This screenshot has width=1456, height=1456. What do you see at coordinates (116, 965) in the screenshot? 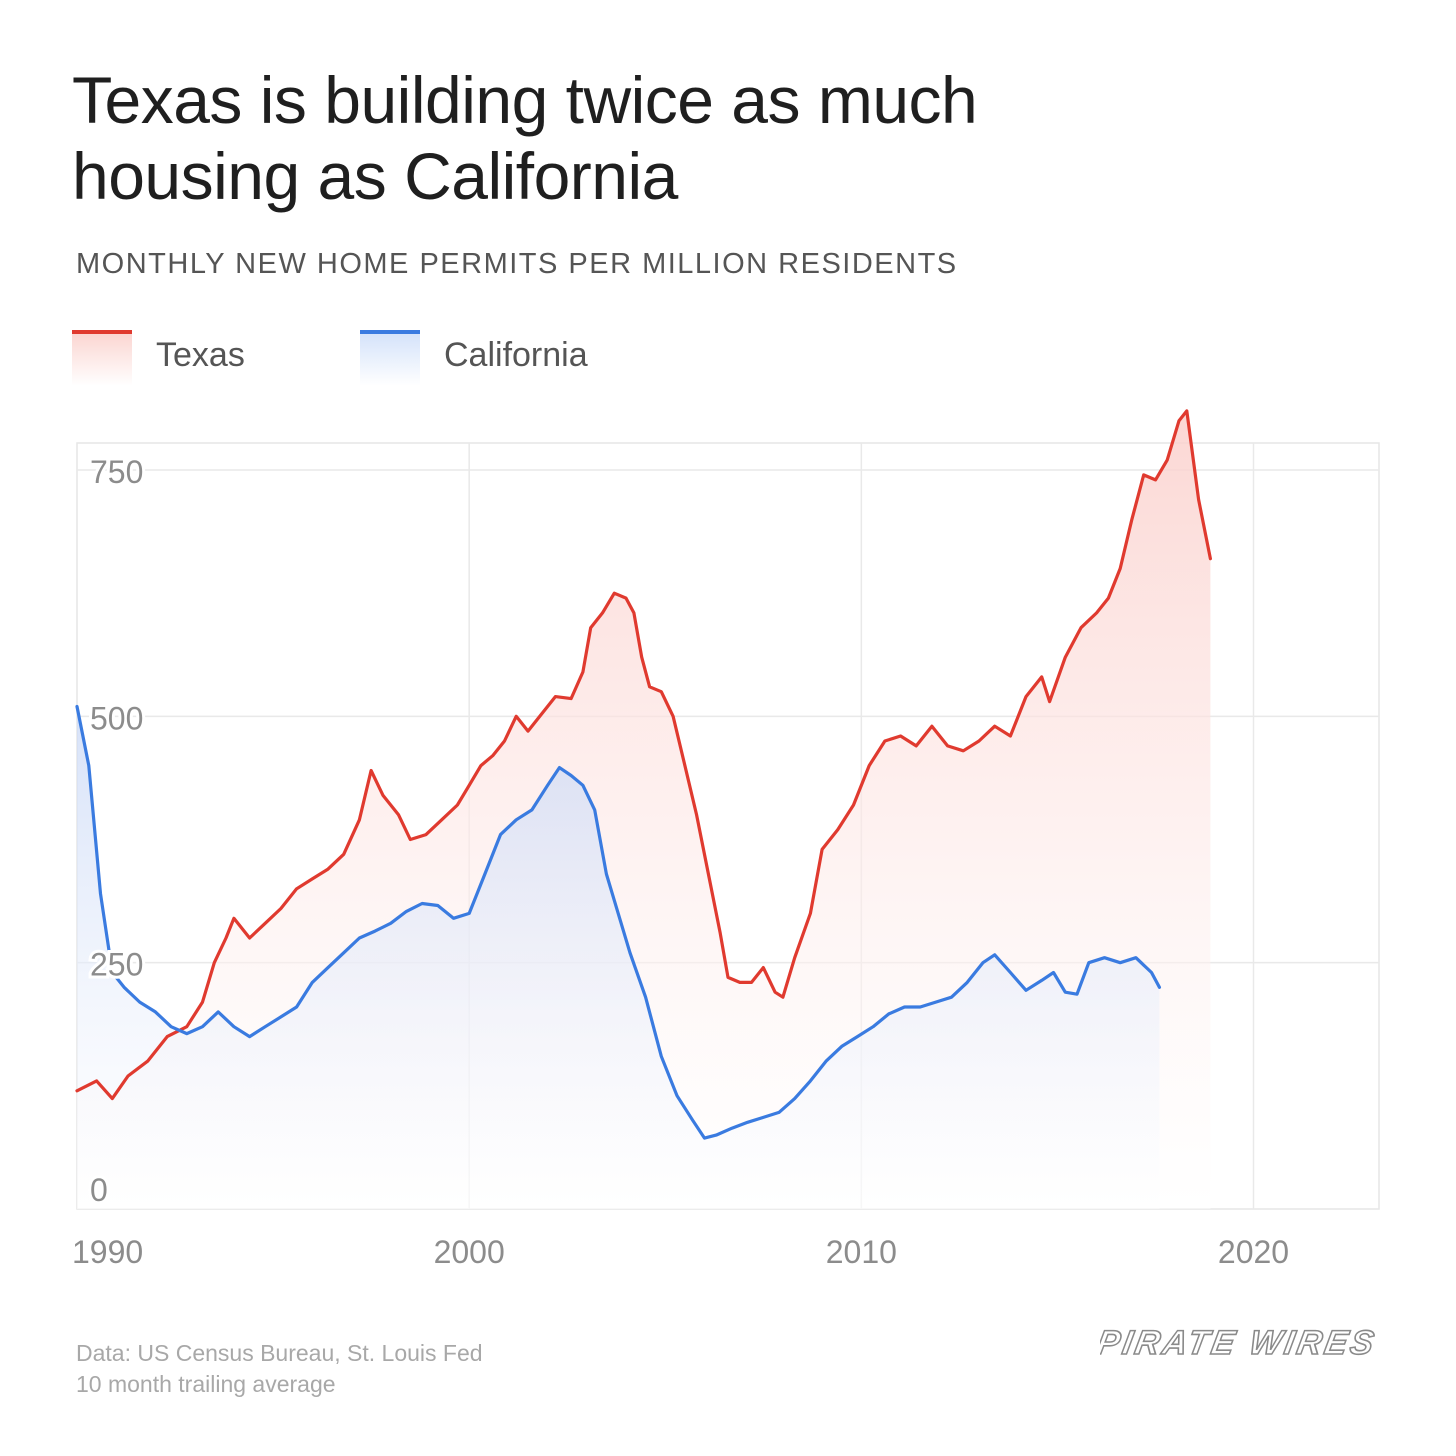
I see `y-tick-label-250: 250` at bounding box center [116, 965].